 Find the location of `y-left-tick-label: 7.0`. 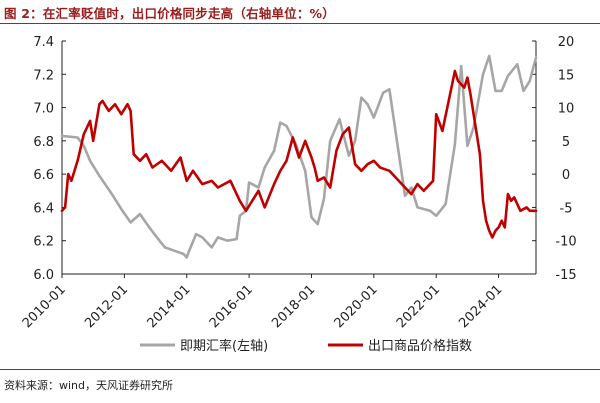

y-left-tick-label: 7.0 is located at coordinates (43, 109).